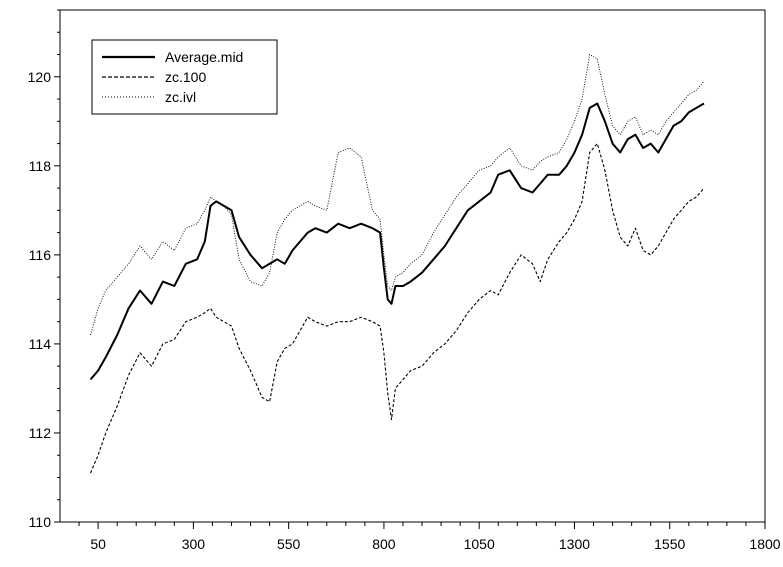 The width and height of the screenshot is (783, 567). I want to click on y-tick-label: 114, so click(40, 344).